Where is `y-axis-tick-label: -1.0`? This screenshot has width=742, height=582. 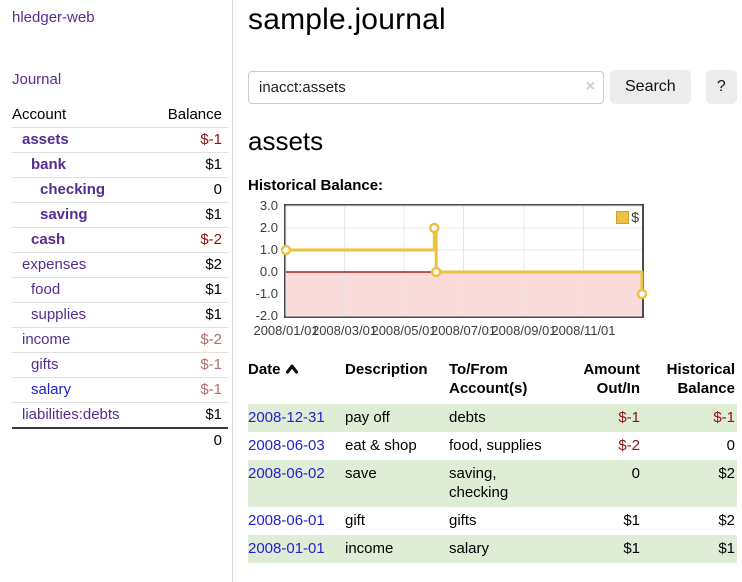 y-axis-tick-label: -1.0 is located at coordinates (266, 293).